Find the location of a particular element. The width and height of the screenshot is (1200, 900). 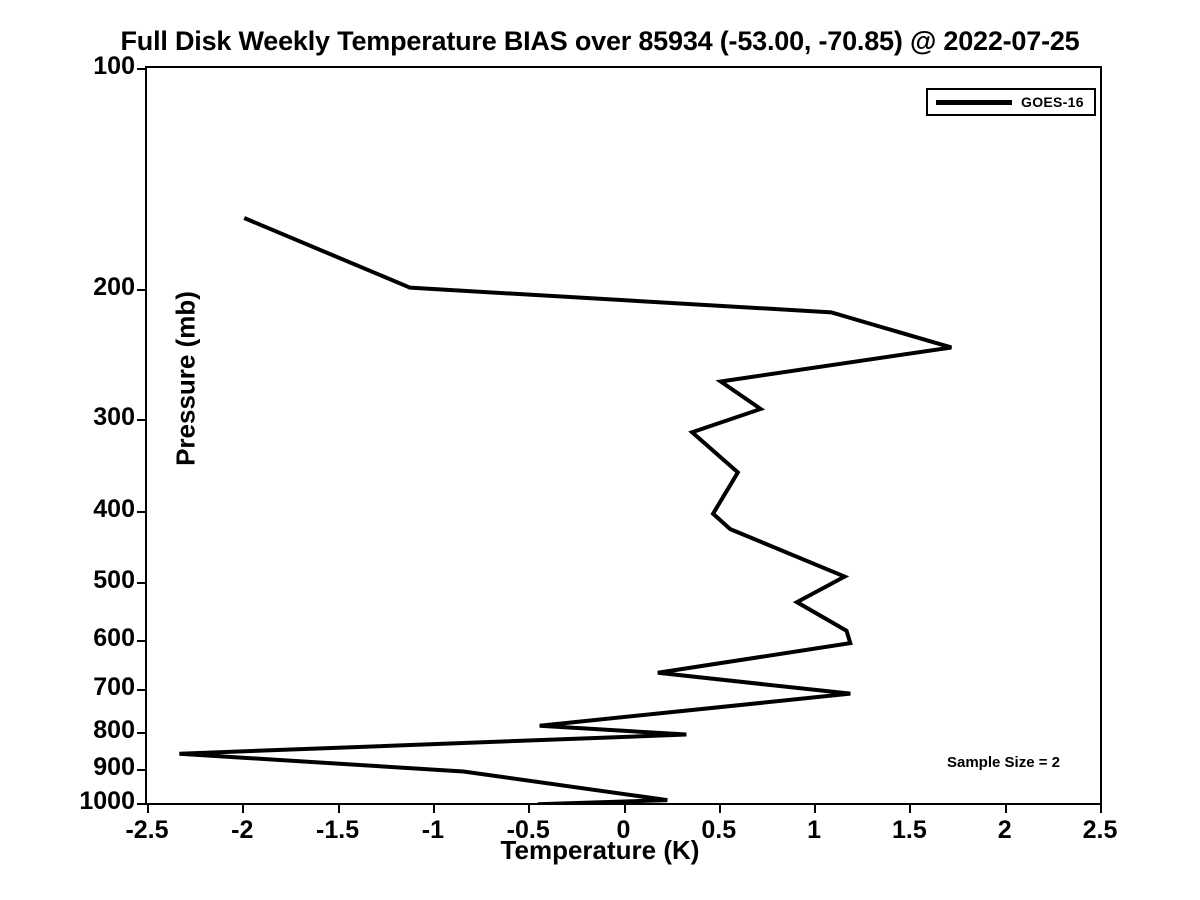

y-tick-label: 600 is located at coordinates (114, 637).